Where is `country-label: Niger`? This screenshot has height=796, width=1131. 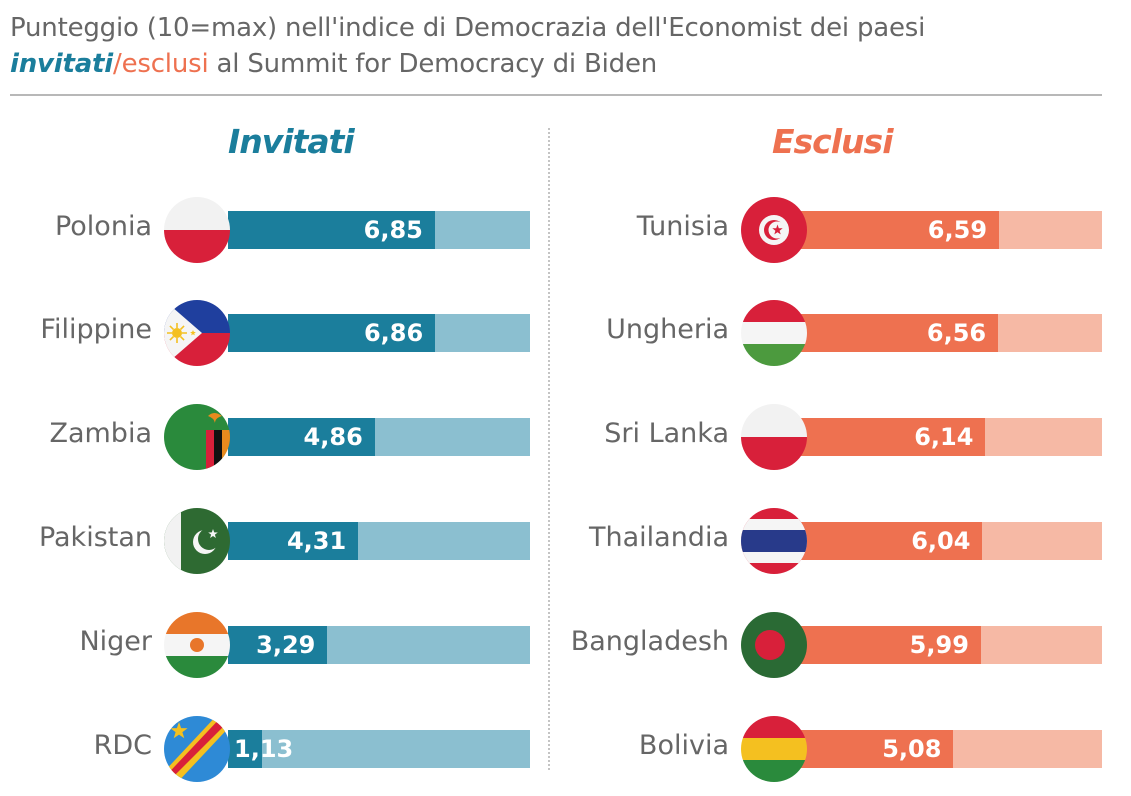
country-label: Niger is located at coordinates (115, 641).